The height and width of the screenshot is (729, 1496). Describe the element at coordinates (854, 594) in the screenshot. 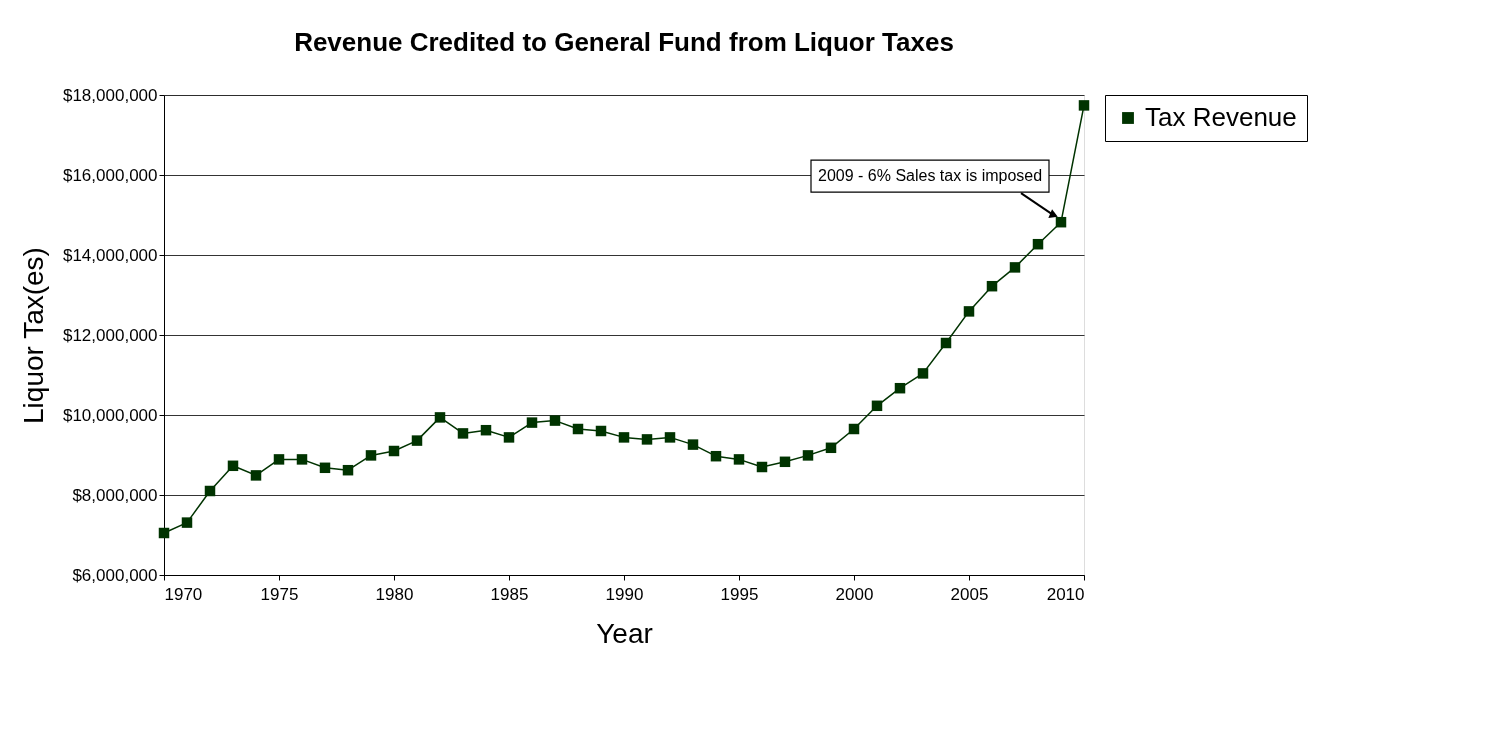

I see `x-tick-label: 2000` at that location.